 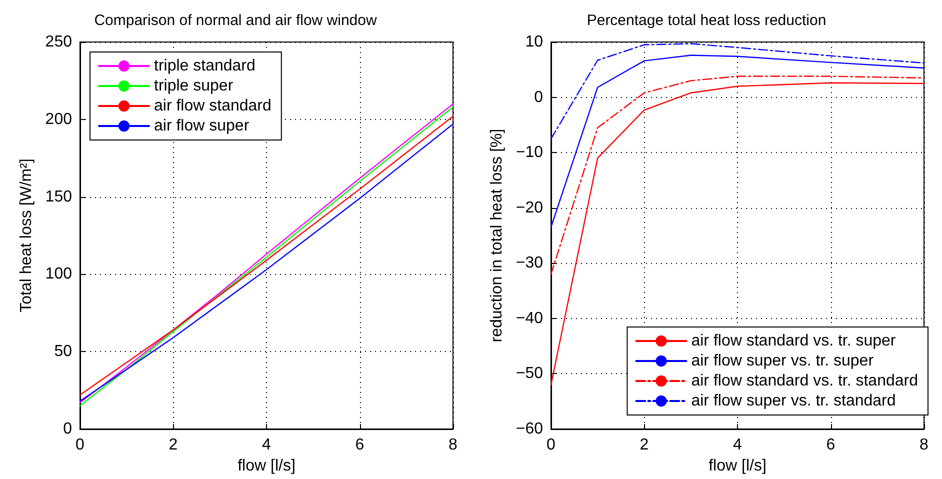 What do you see at coordinates (213, 106) in the screenshot?
I see `legend-label: air flow standard` at bounding box center [213, 106].